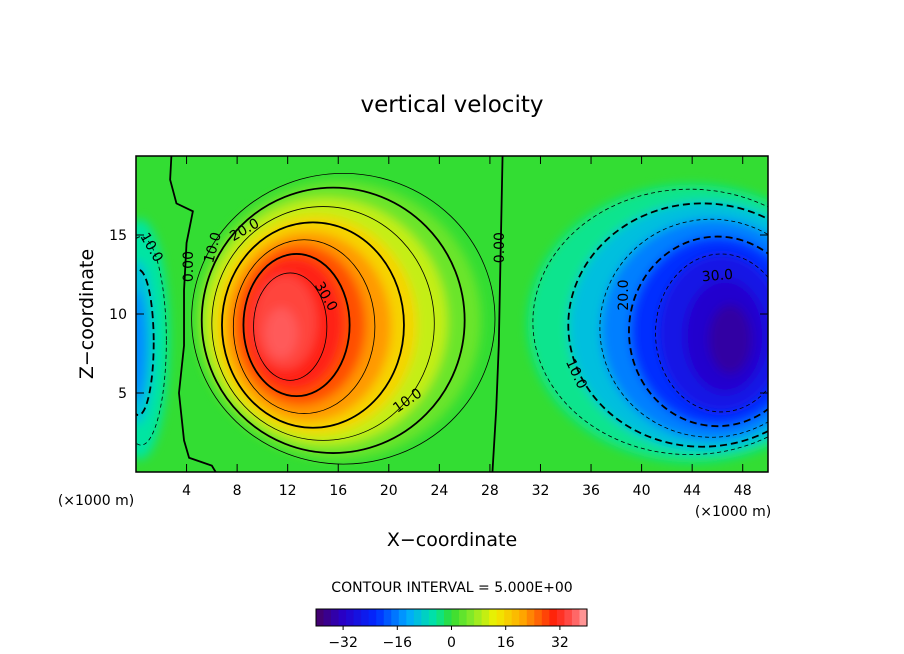  Describe the element at coordinates (591, 491) in the screenshot. I see `x-tick-label: 36` at that location.